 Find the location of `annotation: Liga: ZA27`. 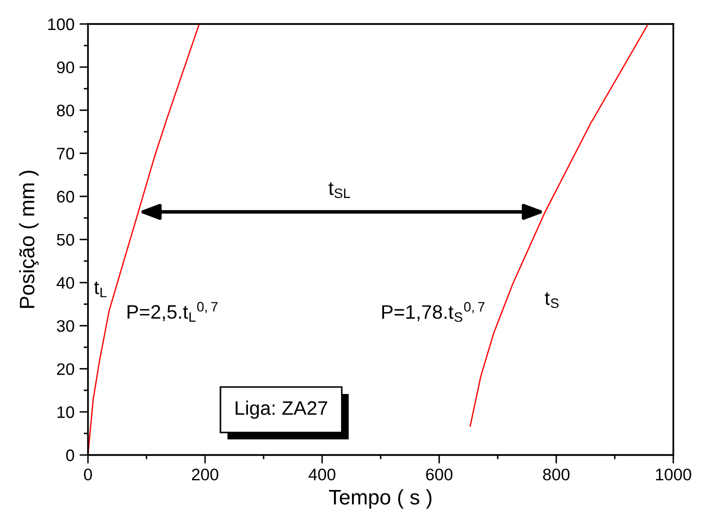

annotation: Liga: ZA27 is located at coordinates (282, 409).